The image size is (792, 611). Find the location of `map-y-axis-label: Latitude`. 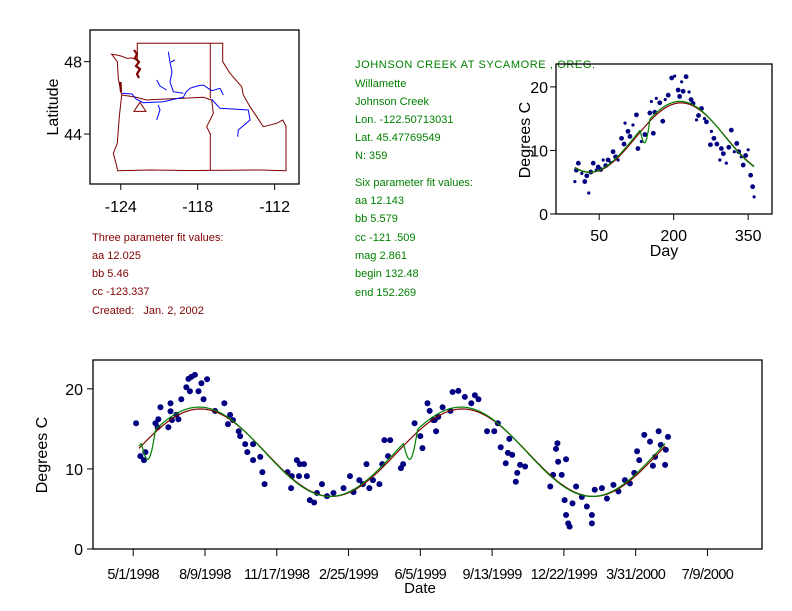

map-y-axis-label: Latitude is located at coordinates (53, 106).